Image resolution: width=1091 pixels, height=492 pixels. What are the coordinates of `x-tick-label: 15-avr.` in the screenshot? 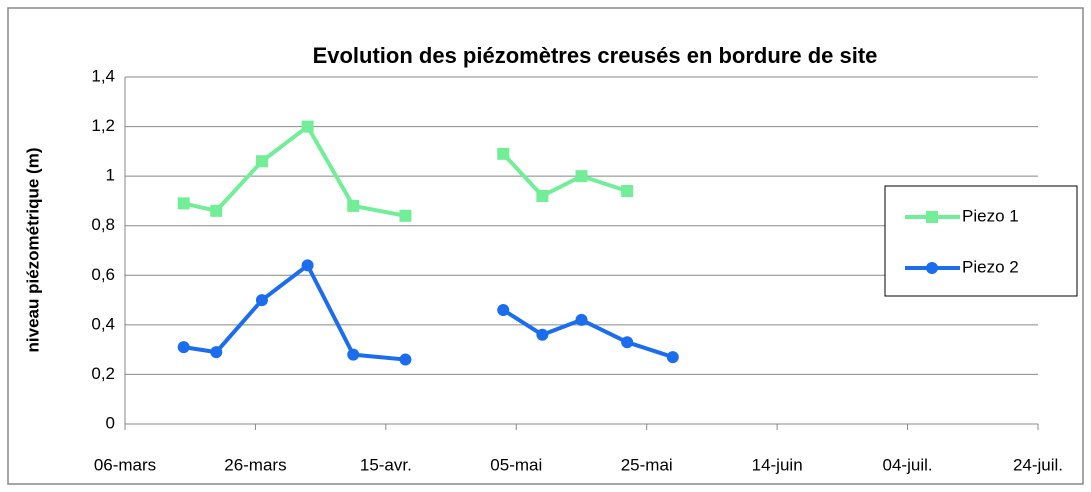 It's located at (386, 464).